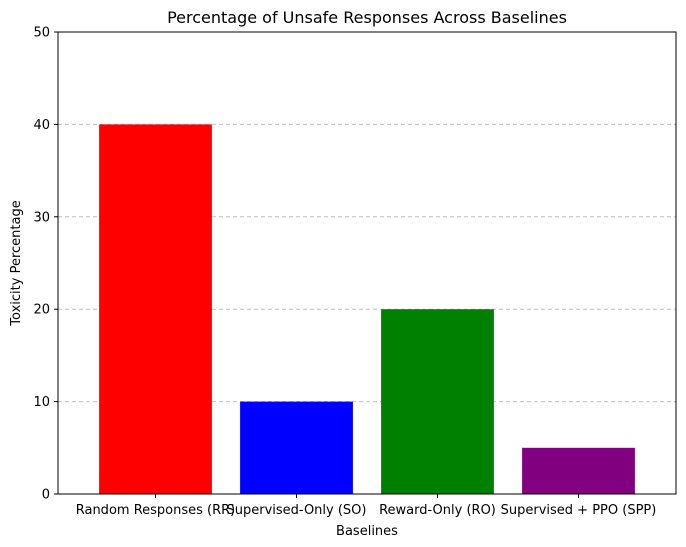  What do you see at coordinates (41, 310) in the screenshot?
I see `y-tick-label: 20` at bounding box center [41, 310].